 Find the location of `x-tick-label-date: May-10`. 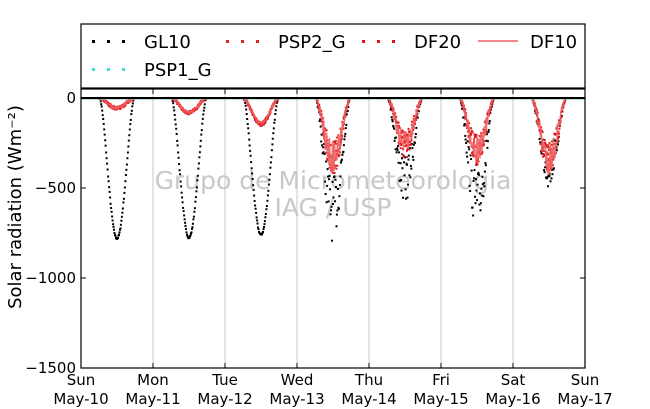

x-tick-label-date: May-10 is located at coordinates (80, 399).